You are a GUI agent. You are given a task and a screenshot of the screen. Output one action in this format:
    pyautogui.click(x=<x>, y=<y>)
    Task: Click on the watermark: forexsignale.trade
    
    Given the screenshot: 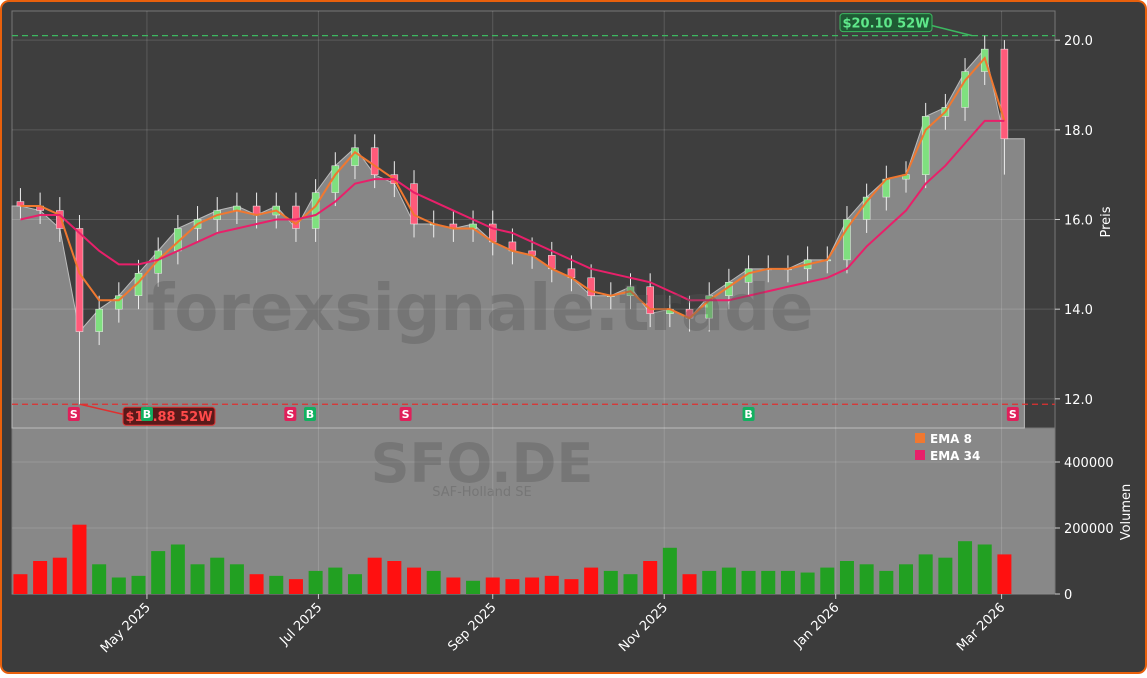 What is the action you would take?
    pyautogui.click(x=480, y=309)
    